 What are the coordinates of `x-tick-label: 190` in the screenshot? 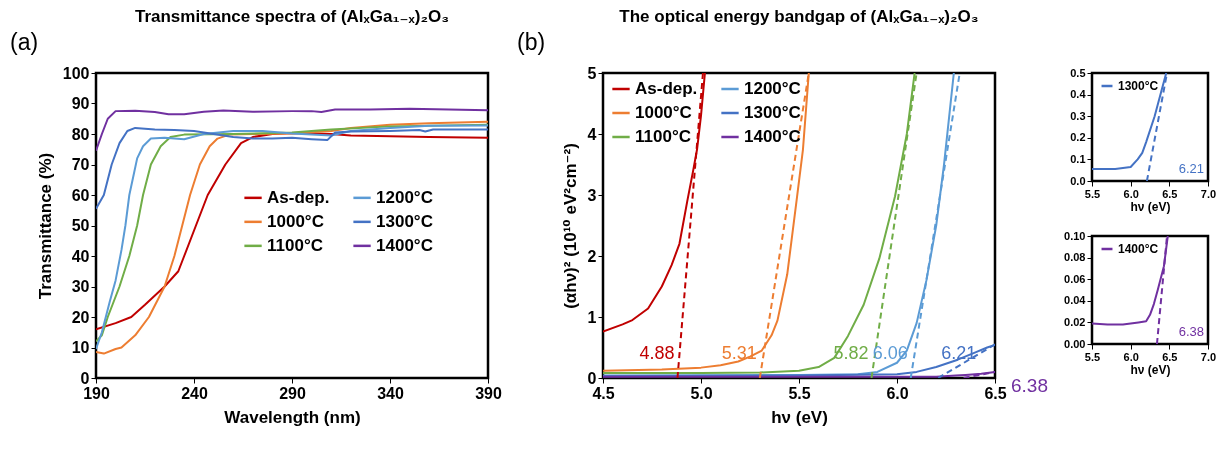 It's located at (96, 393).